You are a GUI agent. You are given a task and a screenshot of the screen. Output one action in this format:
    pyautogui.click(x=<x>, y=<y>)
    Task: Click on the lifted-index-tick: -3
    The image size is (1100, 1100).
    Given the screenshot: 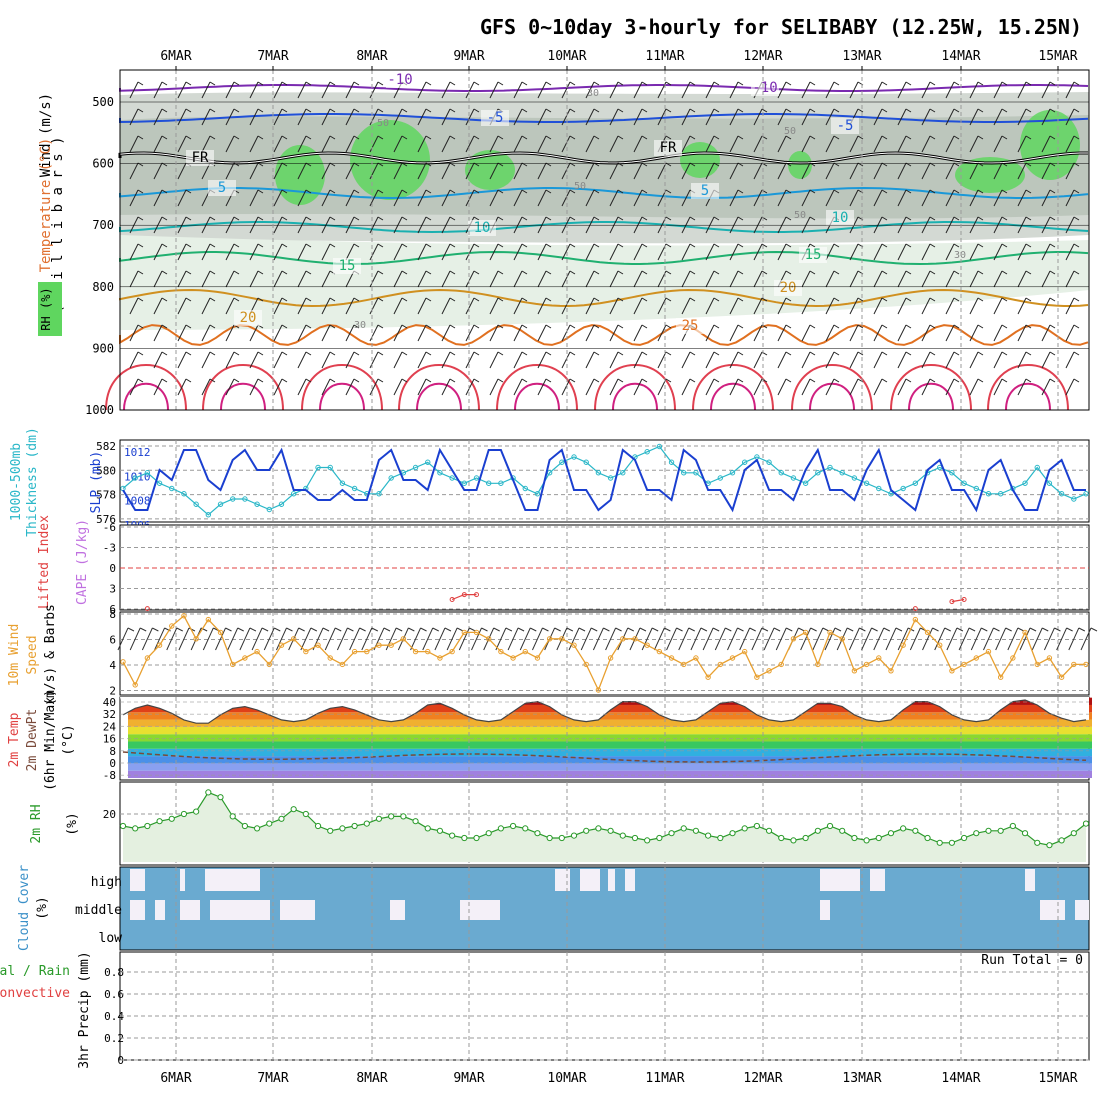 What is the action you would take?
    pyautogui.click(x=109, y=548)
    